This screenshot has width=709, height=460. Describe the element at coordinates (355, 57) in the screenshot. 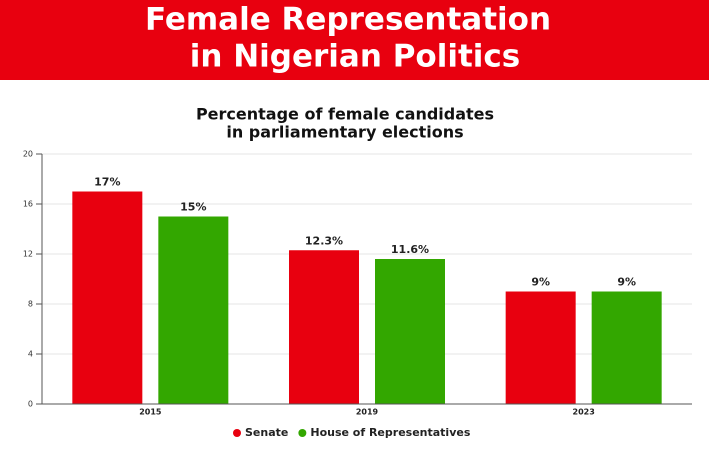

I see `header-title: in Nigerian Politics` at that location.